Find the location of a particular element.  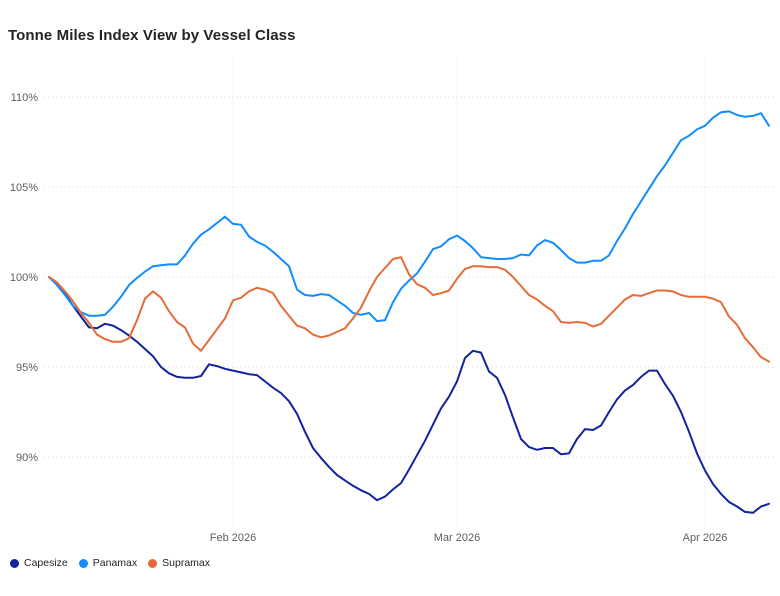

legend-item-capesize: Capesize is located at coordinates (39, 563).